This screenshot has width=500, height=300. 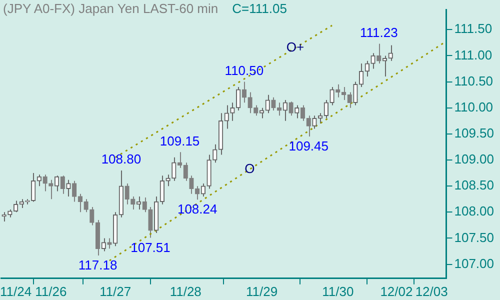 I want to click on x-tick-label: 11/26, so click(x=51, y=291).